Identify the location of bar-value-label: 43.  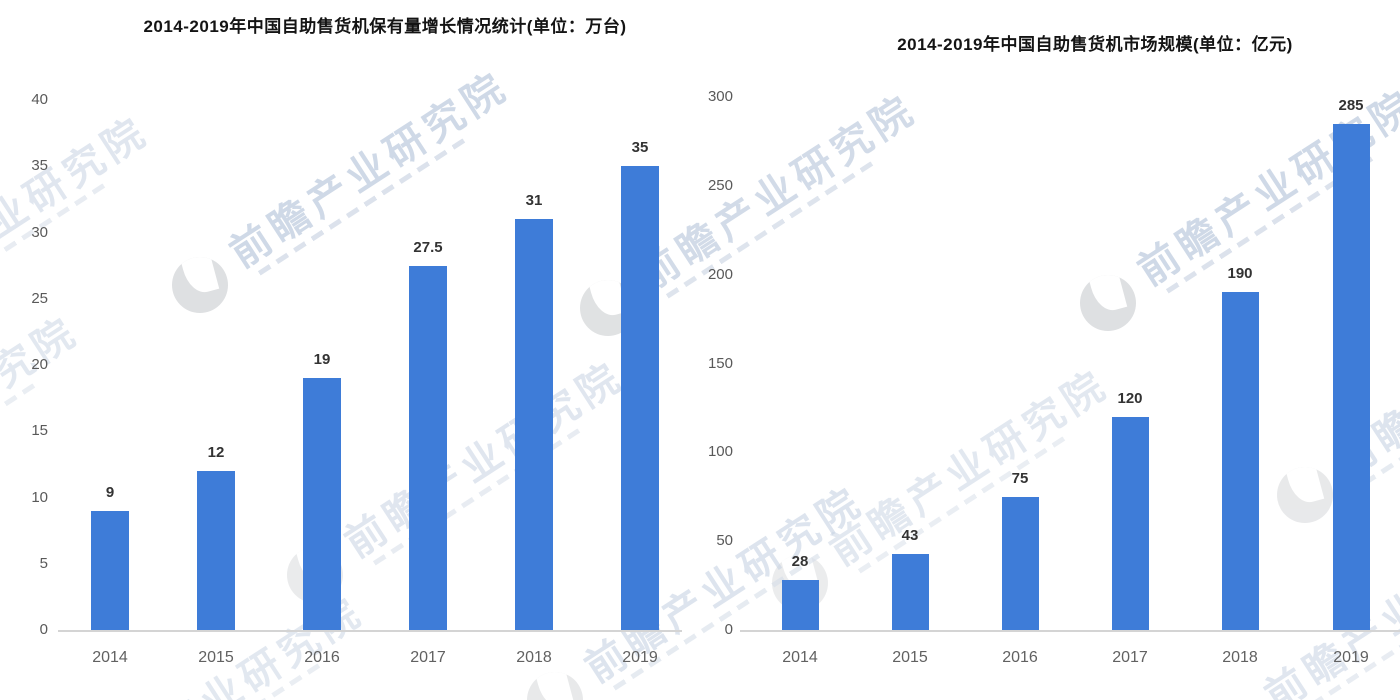
(910, 535).